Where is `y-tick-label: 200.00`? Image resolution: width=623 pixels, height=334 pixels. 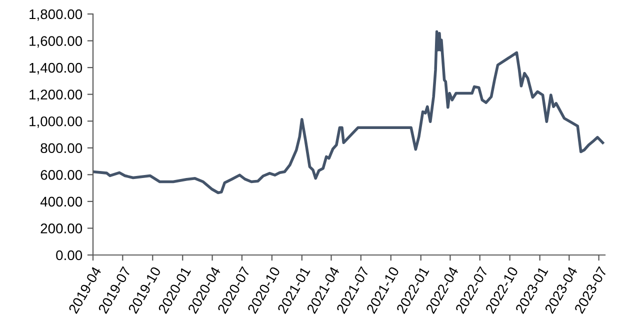
y-tick-label: 200.00 is located at coordinates (61, 229).